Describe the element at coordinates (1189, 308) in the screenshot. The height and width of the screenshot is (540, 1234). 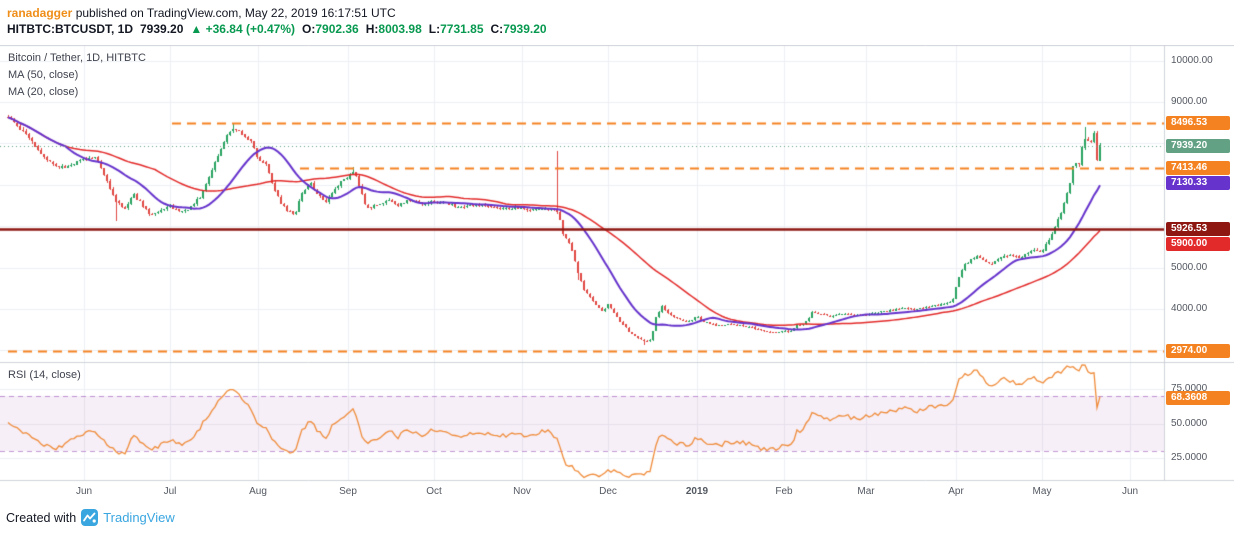
I see `price-axis-tick: 4000.00` at that location.